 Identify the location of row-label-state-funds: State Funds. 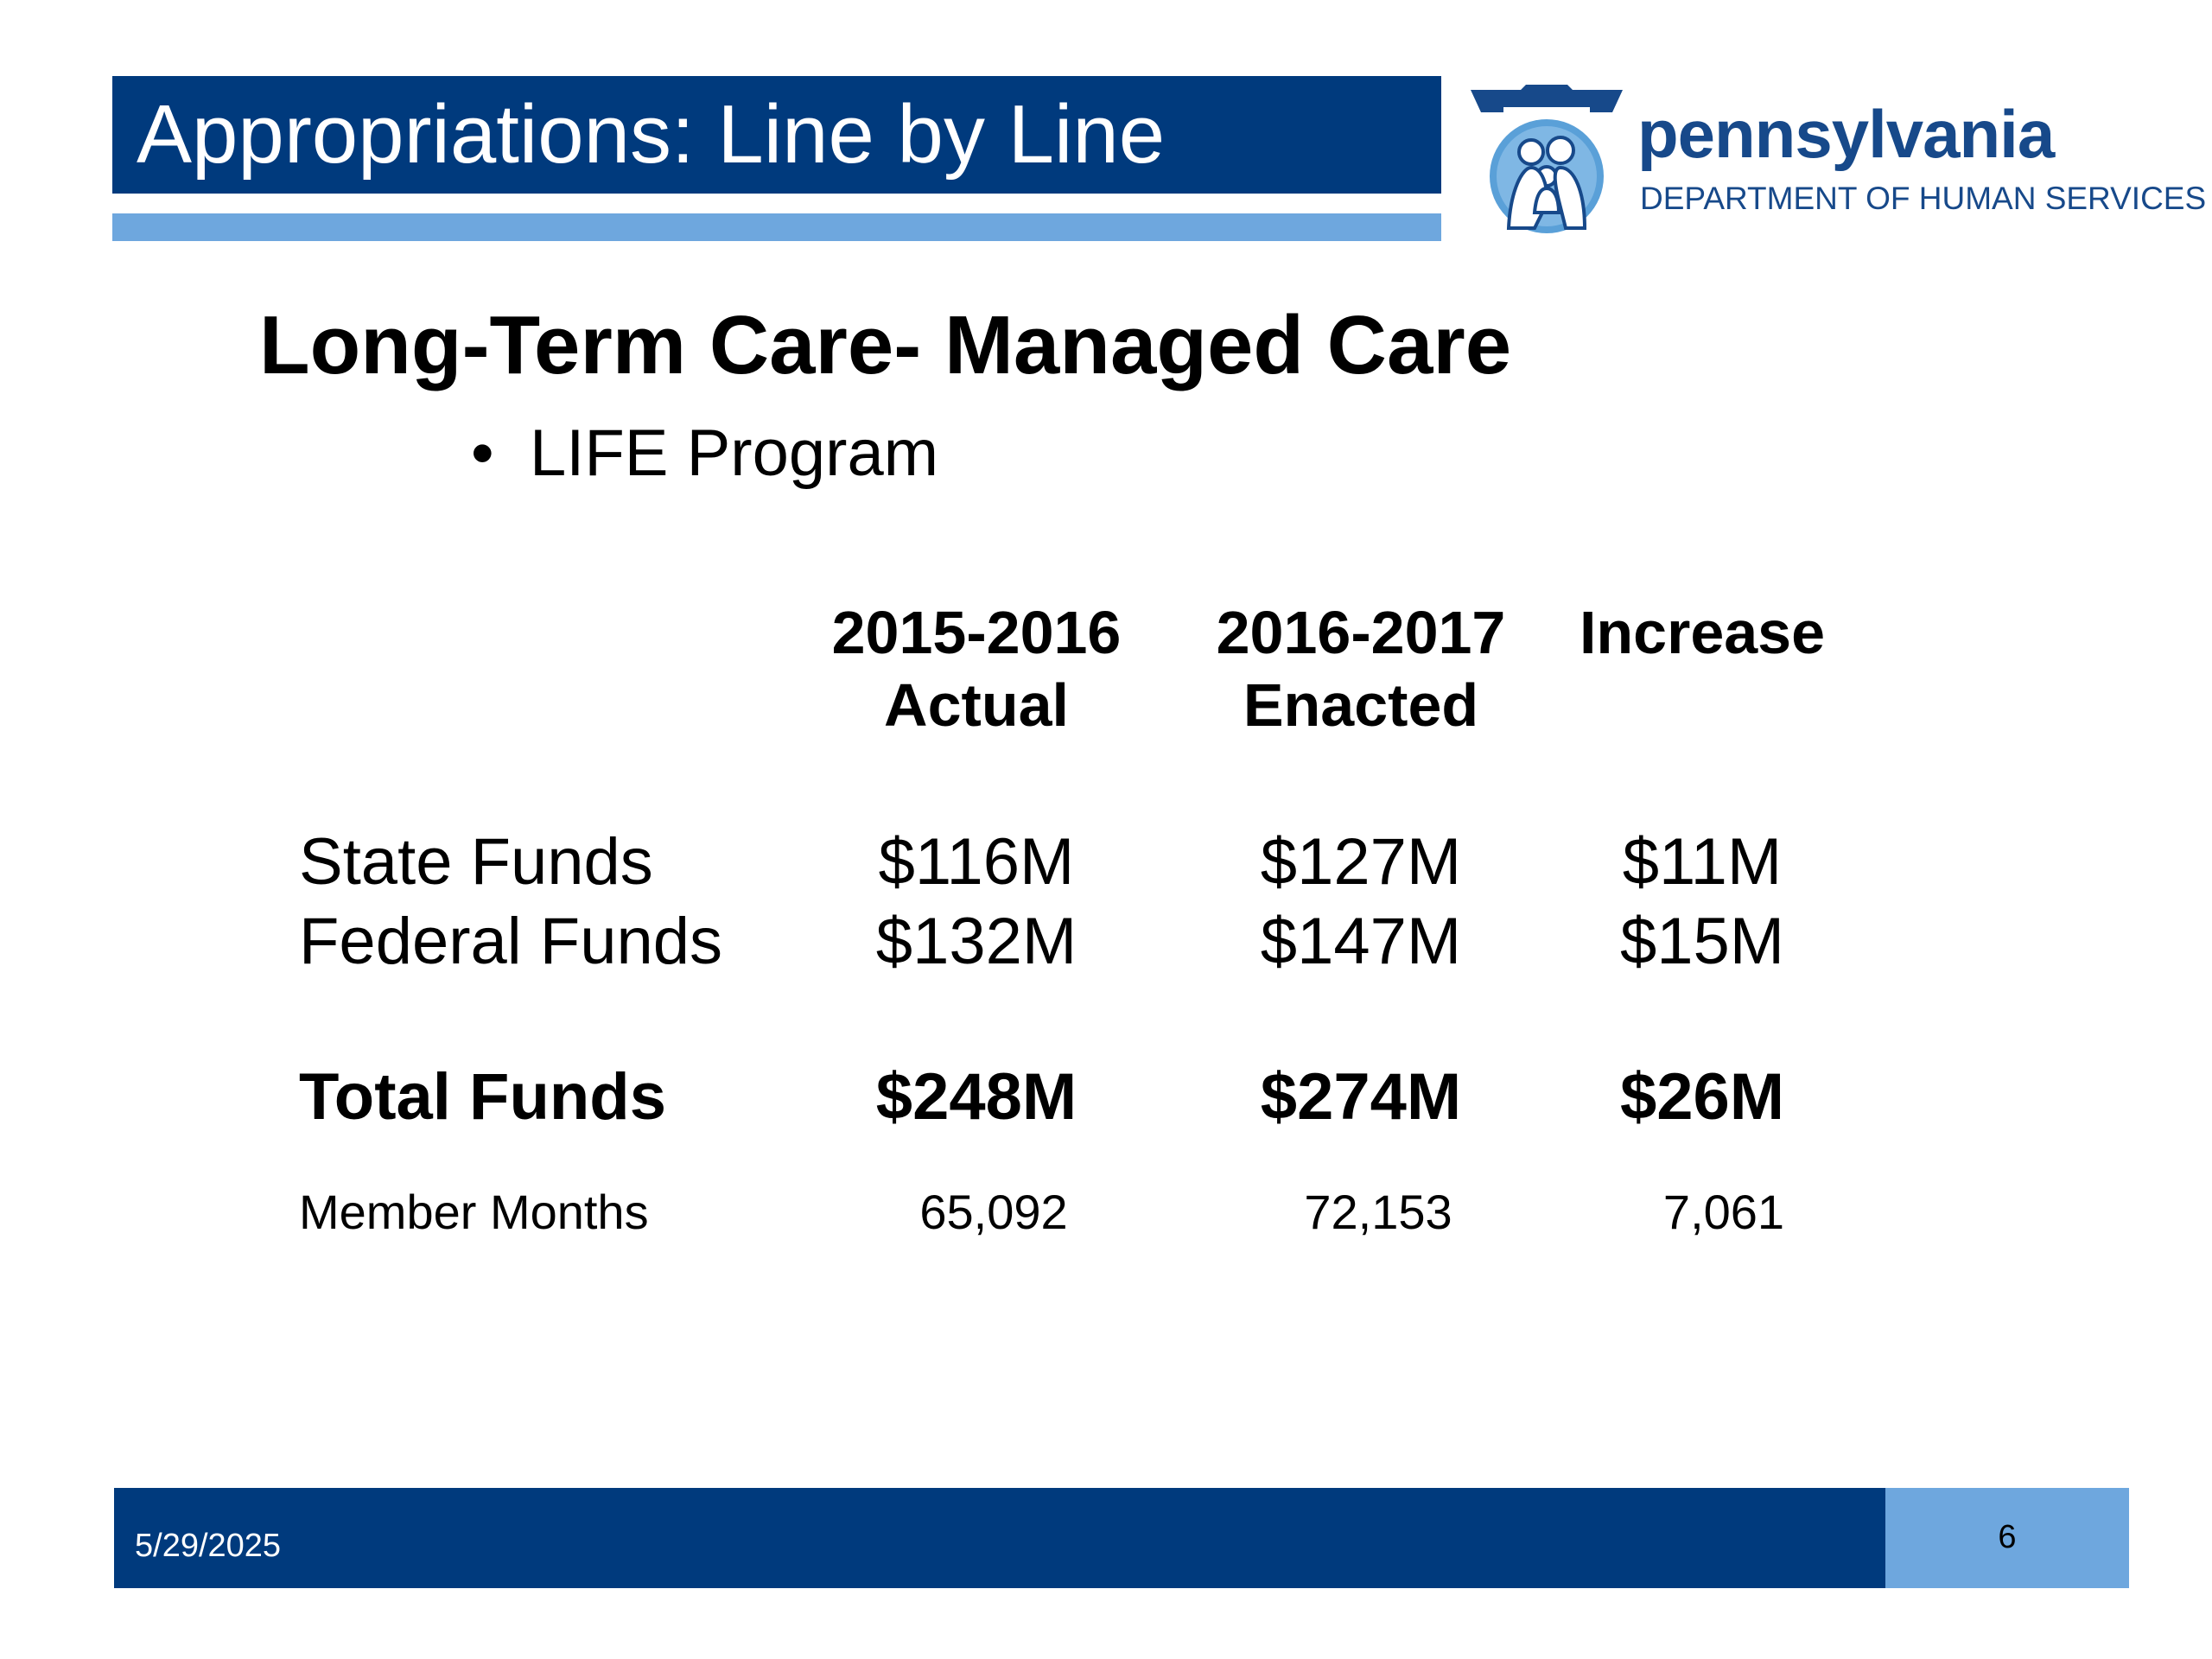
(476, 862).